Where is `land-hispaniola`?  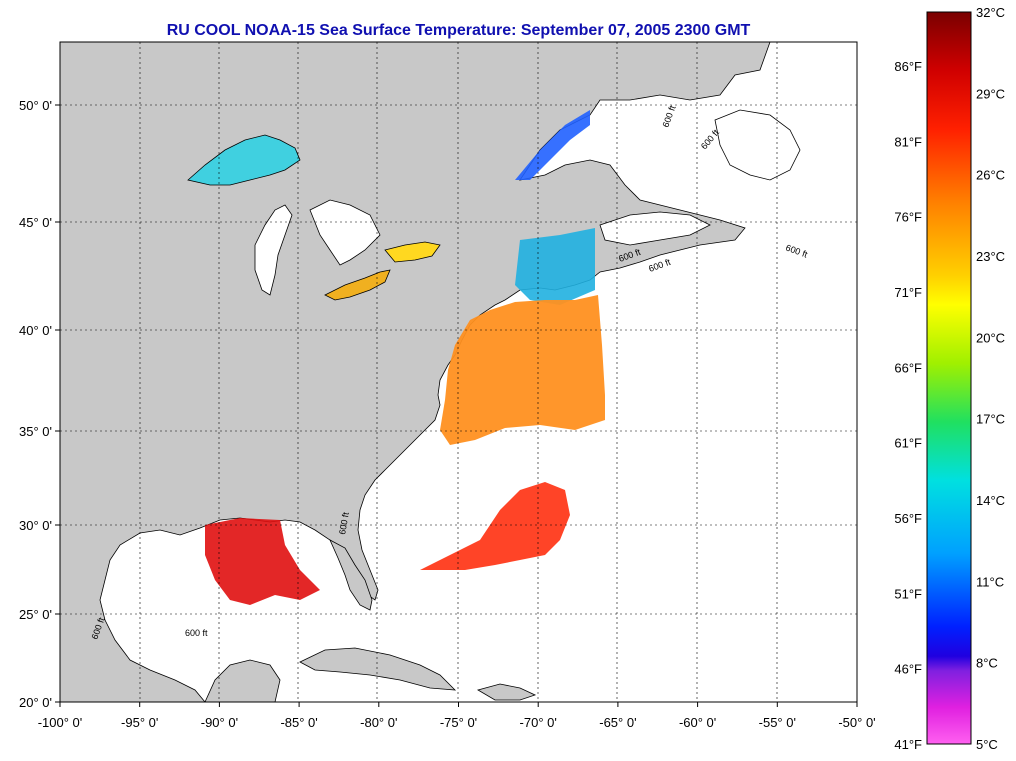
land-hispaniola is located at coordinates (506, 692).